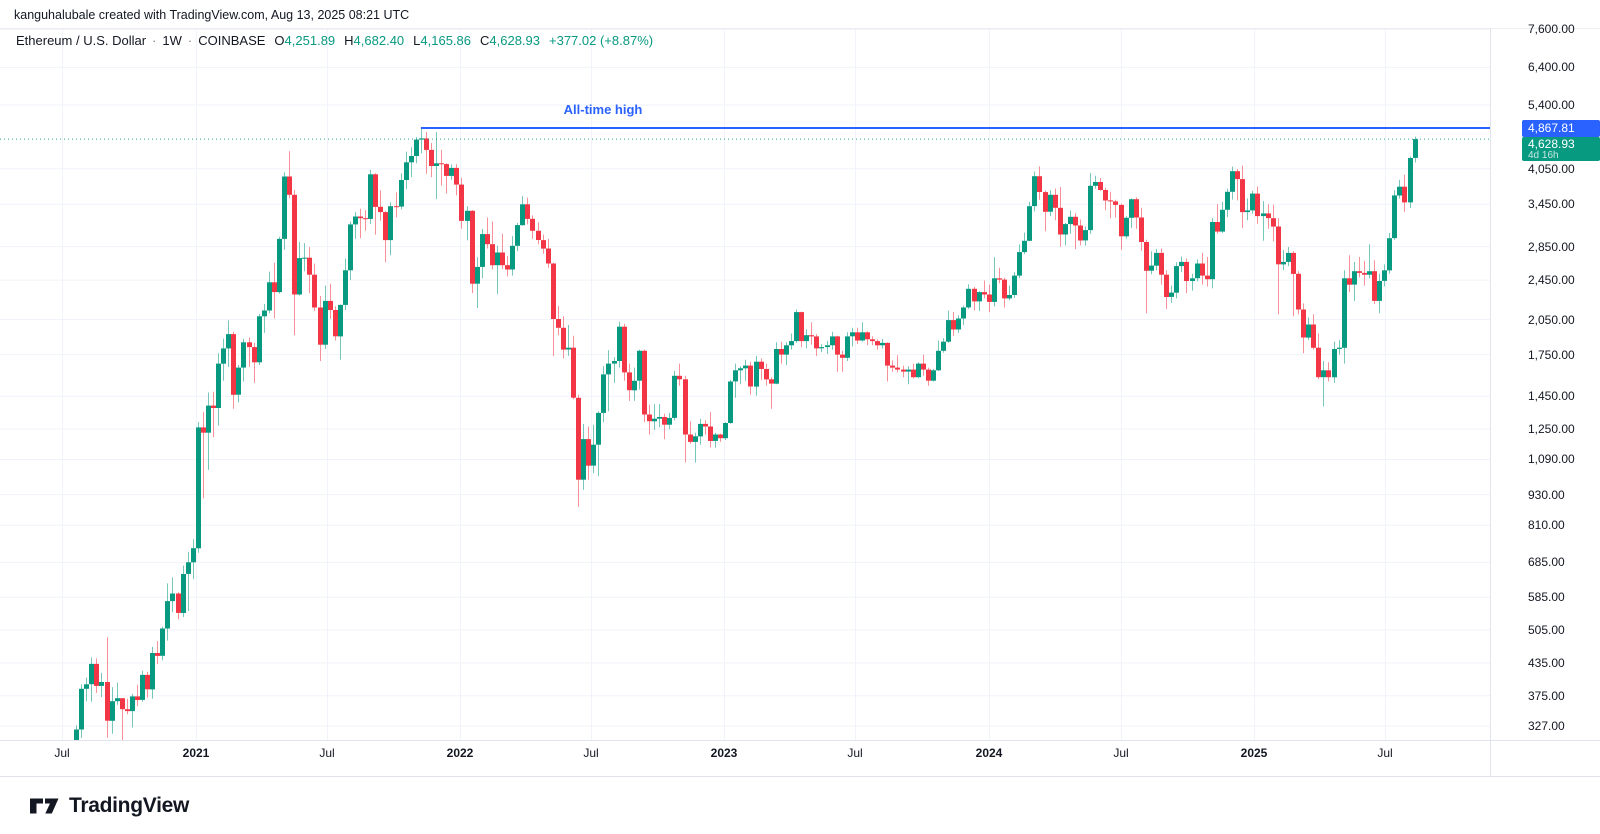 This screenshot has width=1600, height=834. Describe the element at coordinates (129, 805) in the screenshot. I see `brand-name: TradingView` at that location.